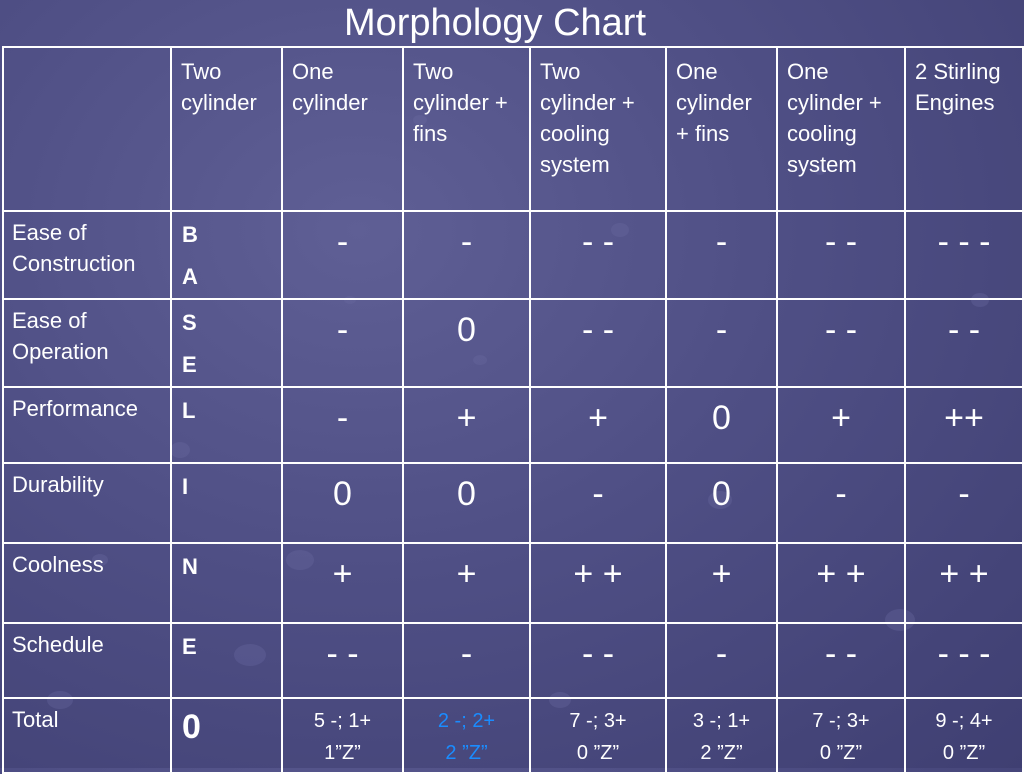  What do you see at coordinates (721, 721) in the screenshot?
I see `total-line-1: 3 -; 1+` at bounding box center [721, 721].